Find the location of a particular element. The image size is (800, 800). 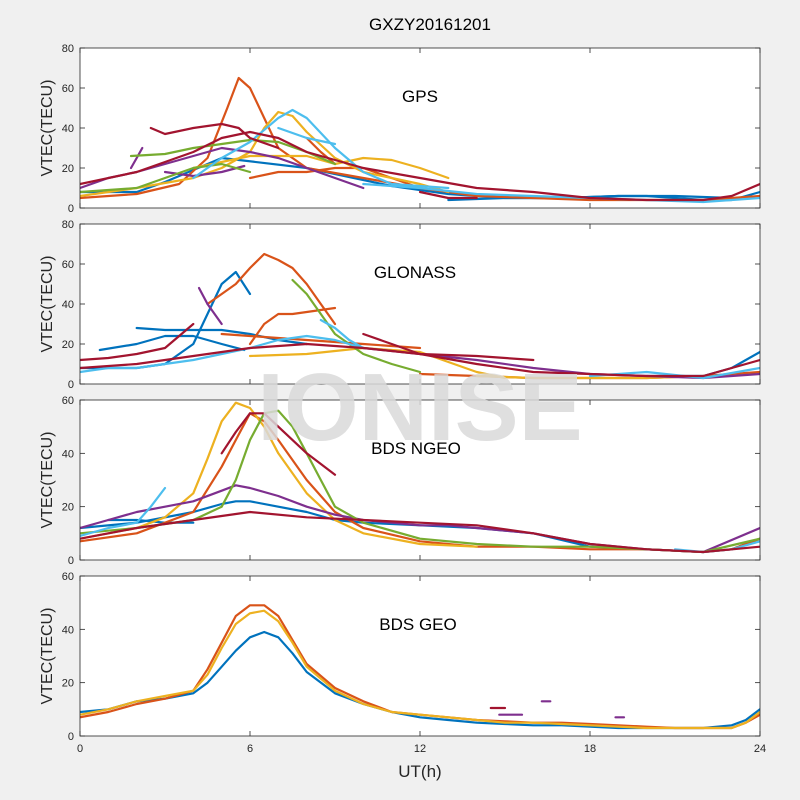

panel-title: GPS is located at coordinates (420, 96).